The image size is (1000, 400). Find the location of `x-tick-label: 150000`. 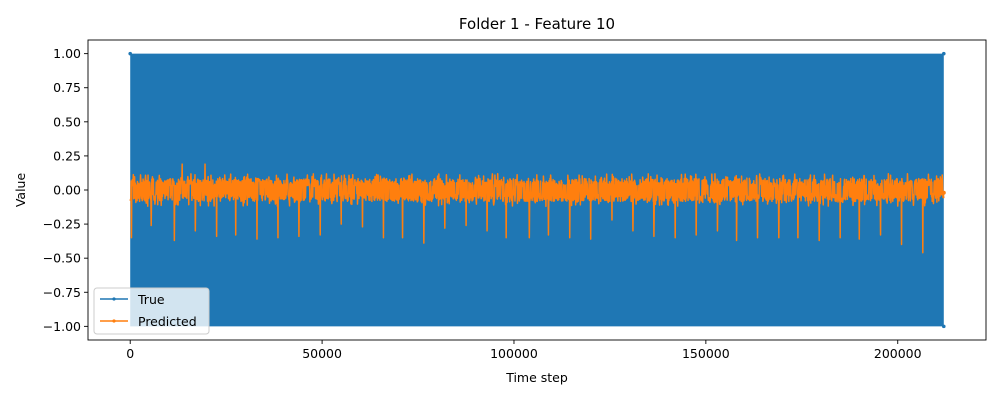

x-tick-label: 150000 is located at coordinates (706, 353).